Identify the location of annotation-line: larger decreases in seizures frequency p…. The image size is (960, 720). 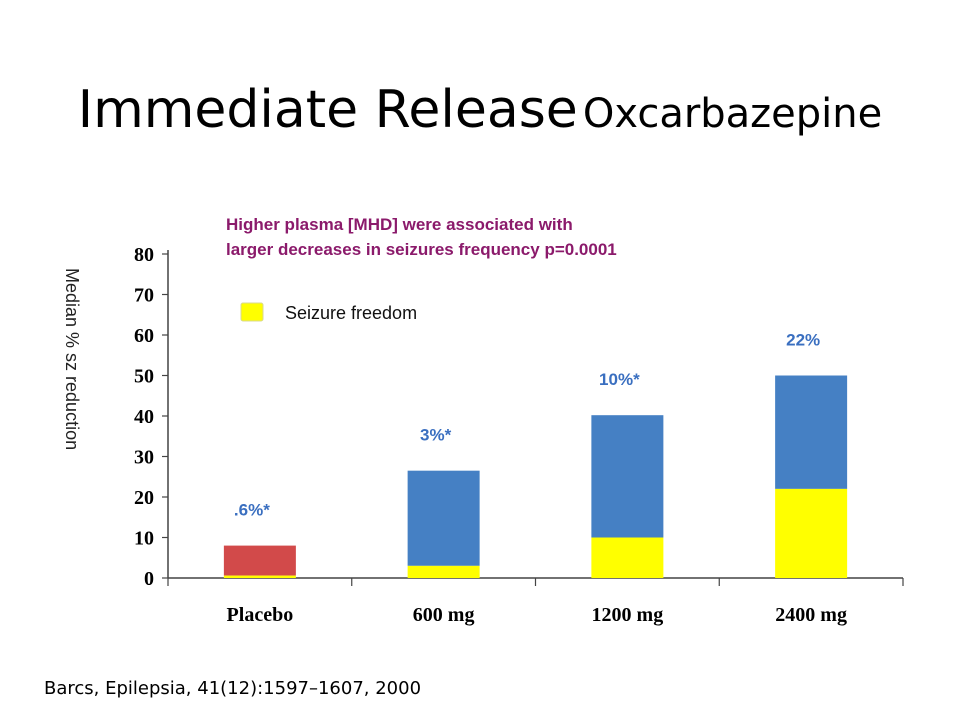
(421, 249).